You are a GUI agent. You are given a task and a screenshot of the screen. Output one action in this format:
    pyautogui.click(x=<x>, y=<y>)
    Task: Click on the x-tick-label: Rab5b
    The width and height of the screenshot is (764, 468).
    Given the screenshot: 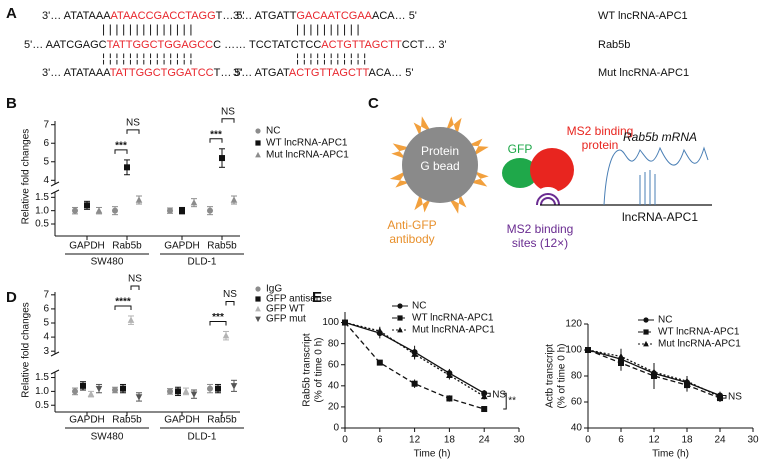 What is the action you would take?
    pyautogui.click(x=127, y=246)
    